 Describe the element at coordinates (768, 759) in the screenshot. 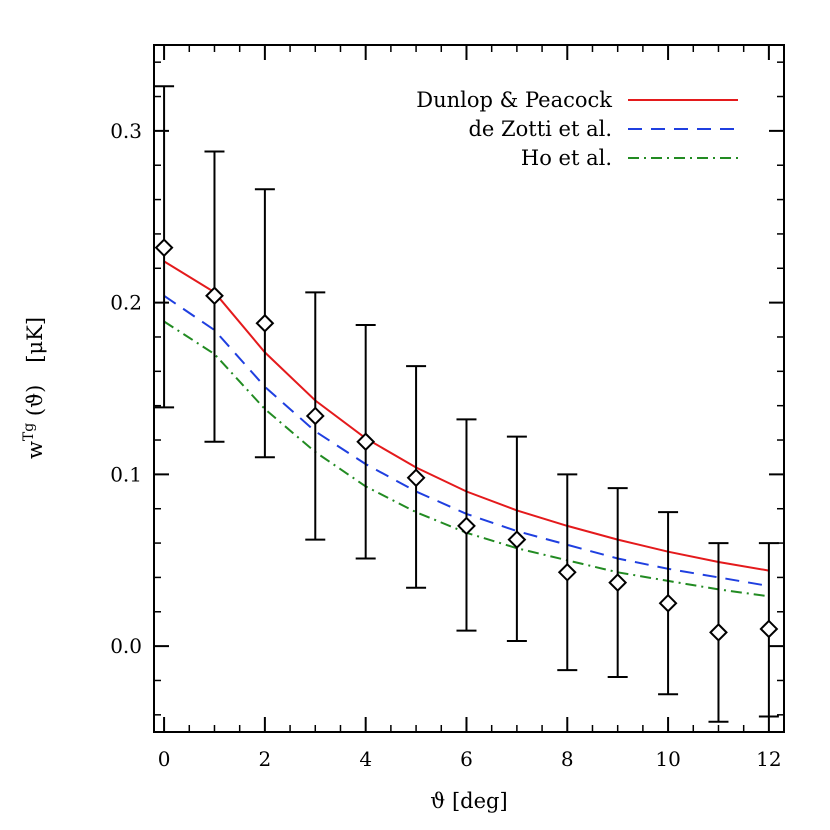

I see `x-tick-label: 12` at that location.